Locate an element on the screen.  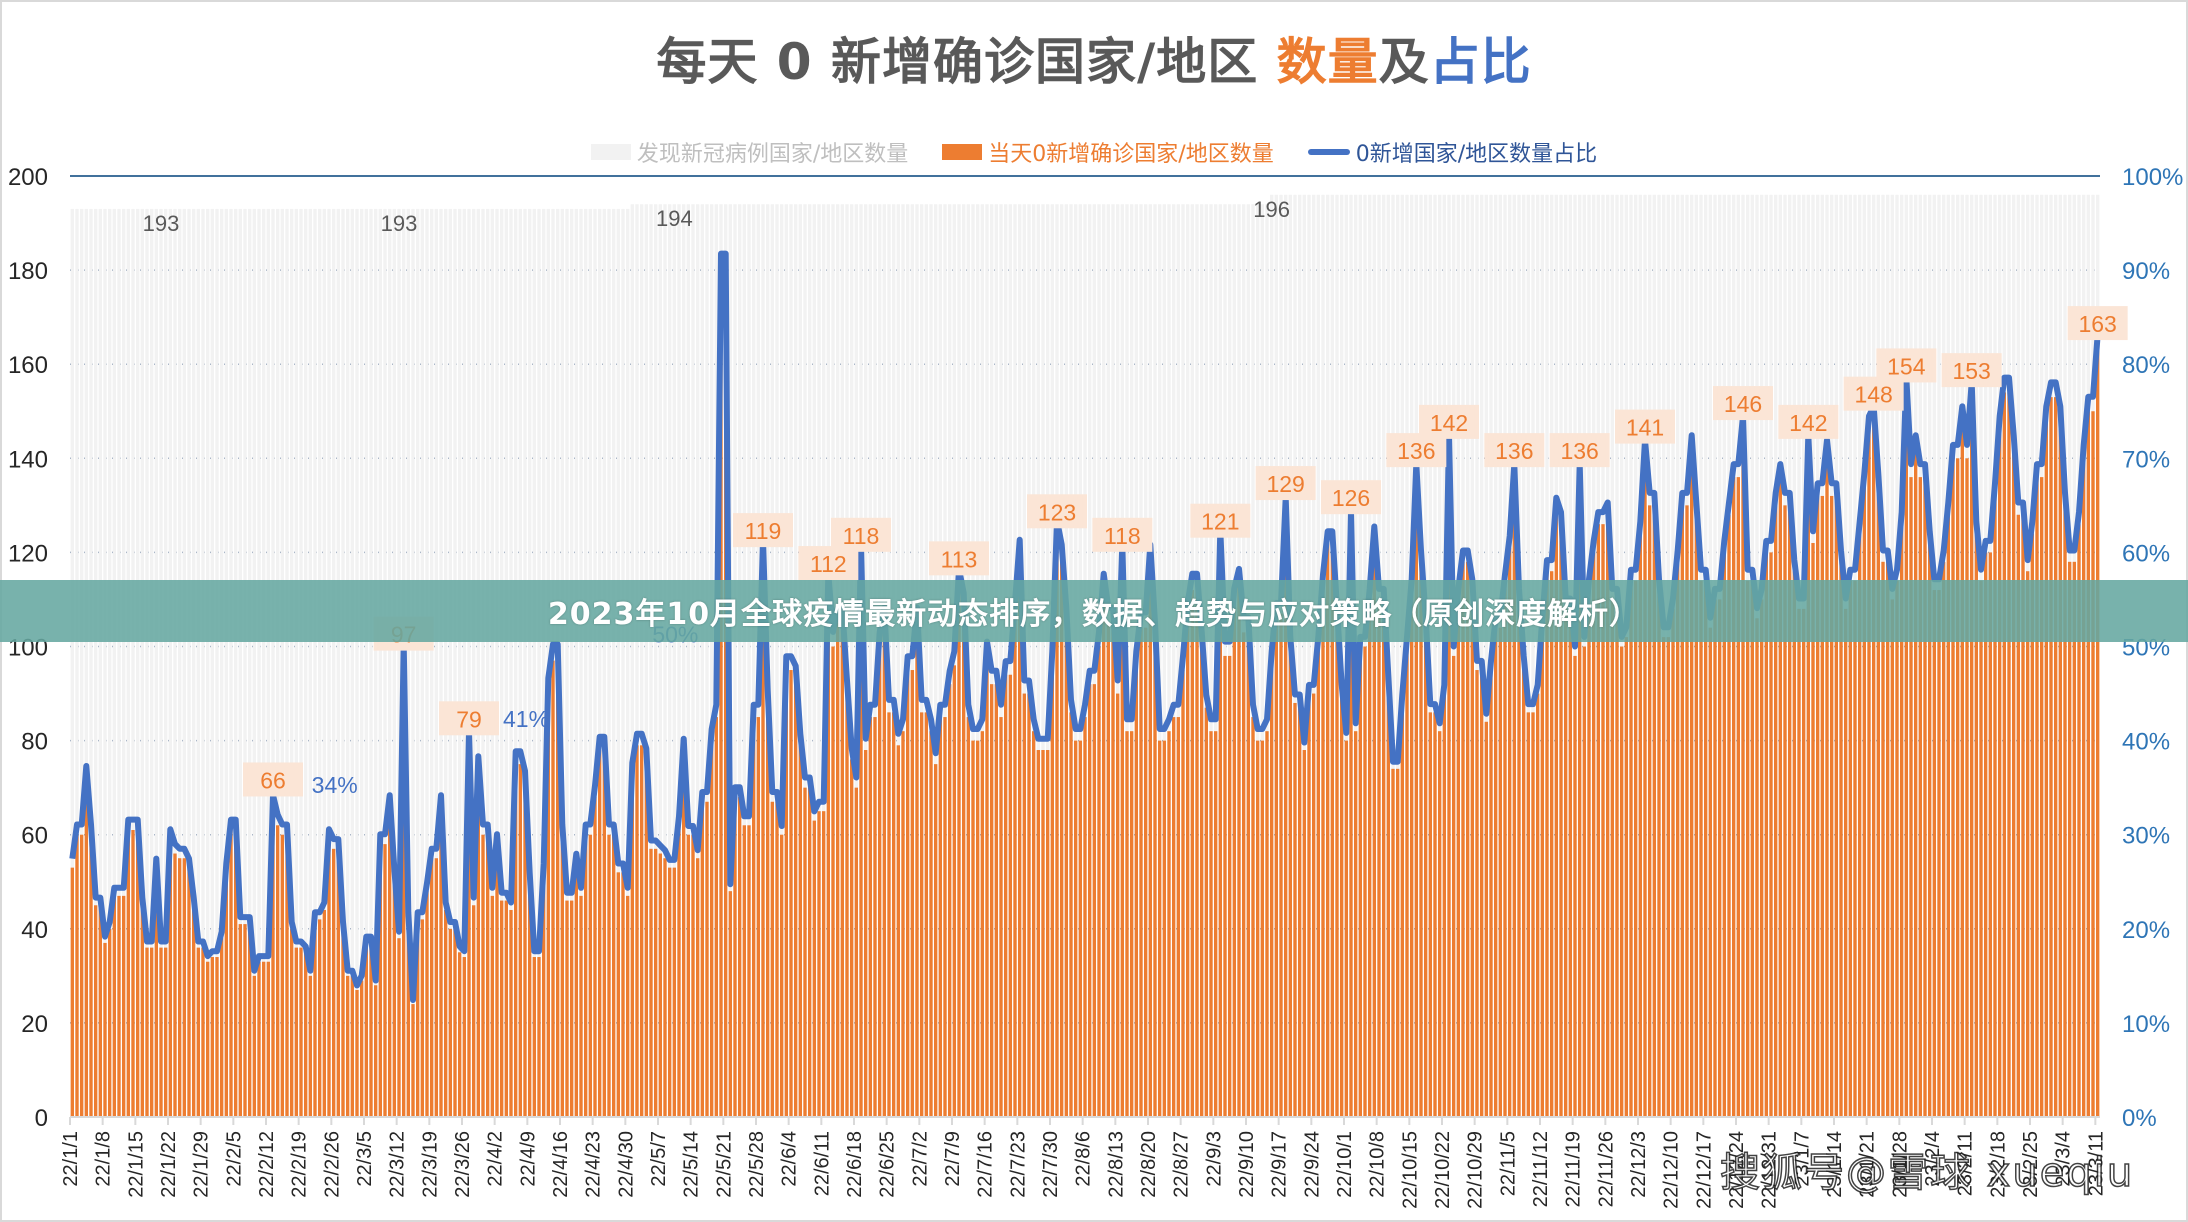
x-tick-label: 23/3/4 is located at coordinates (2064, 1159).